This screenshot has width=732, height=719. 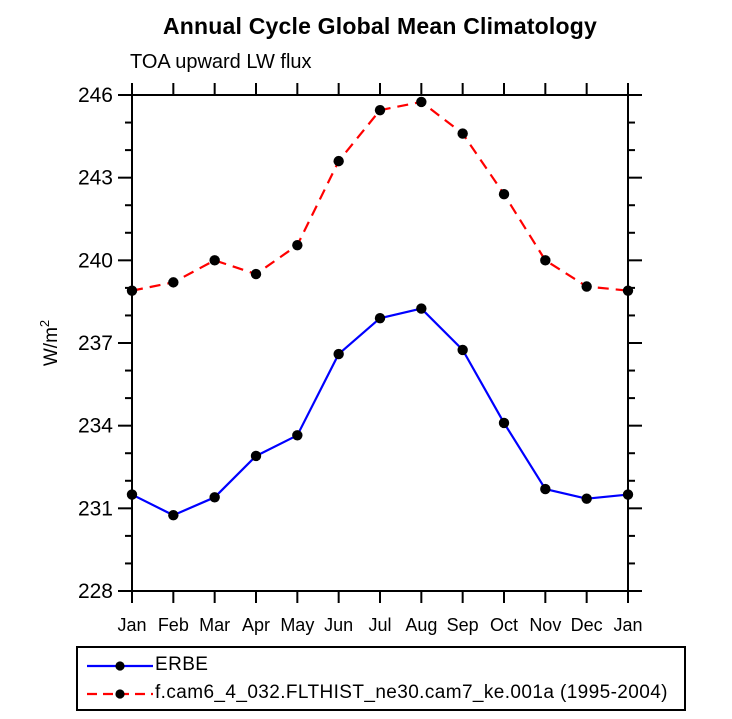 I want to click on svg-text: 231, so click(x=95, y=508).